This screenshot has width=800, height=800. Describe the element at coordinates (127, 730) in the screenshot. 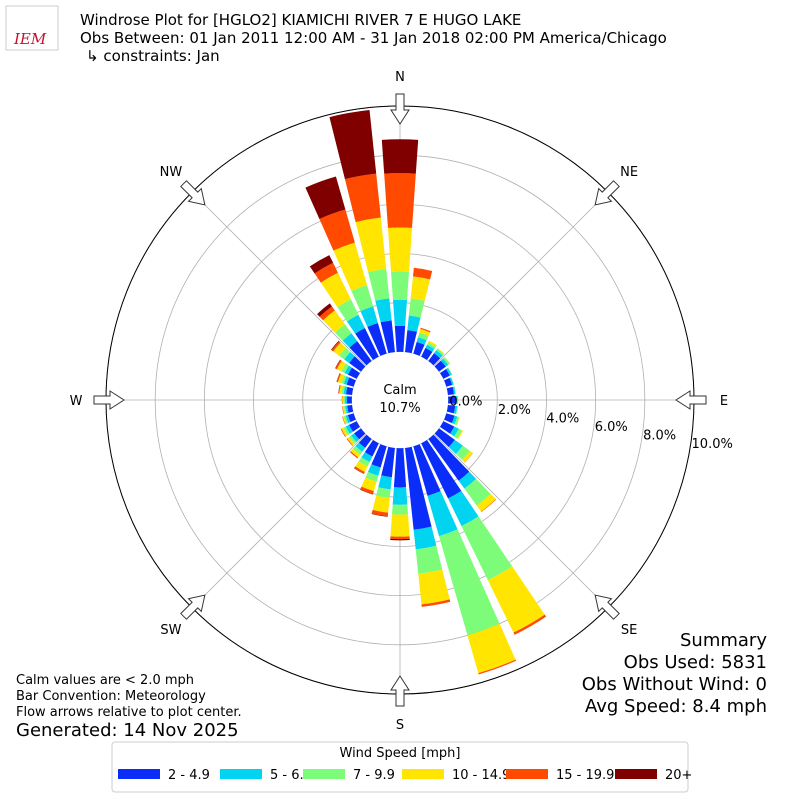

I see `generated: Generated: 14 Nov 2025` at that location.